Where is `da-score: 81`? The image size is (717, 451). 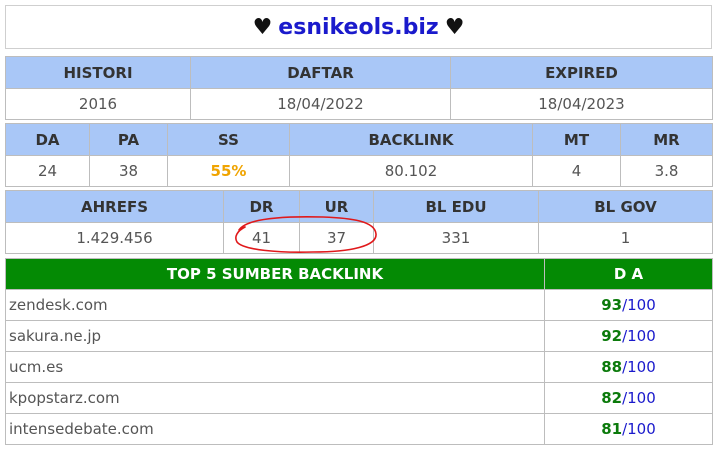
da-score: 81 is located at coordinates (612, 429).